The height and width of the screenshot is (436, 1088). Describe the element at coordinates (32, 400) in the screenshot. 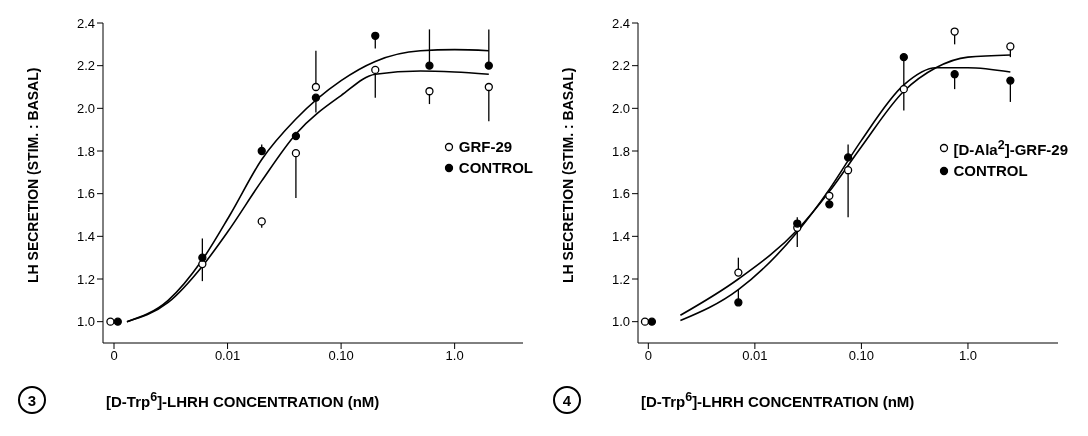

I see `text: 3` at that location.